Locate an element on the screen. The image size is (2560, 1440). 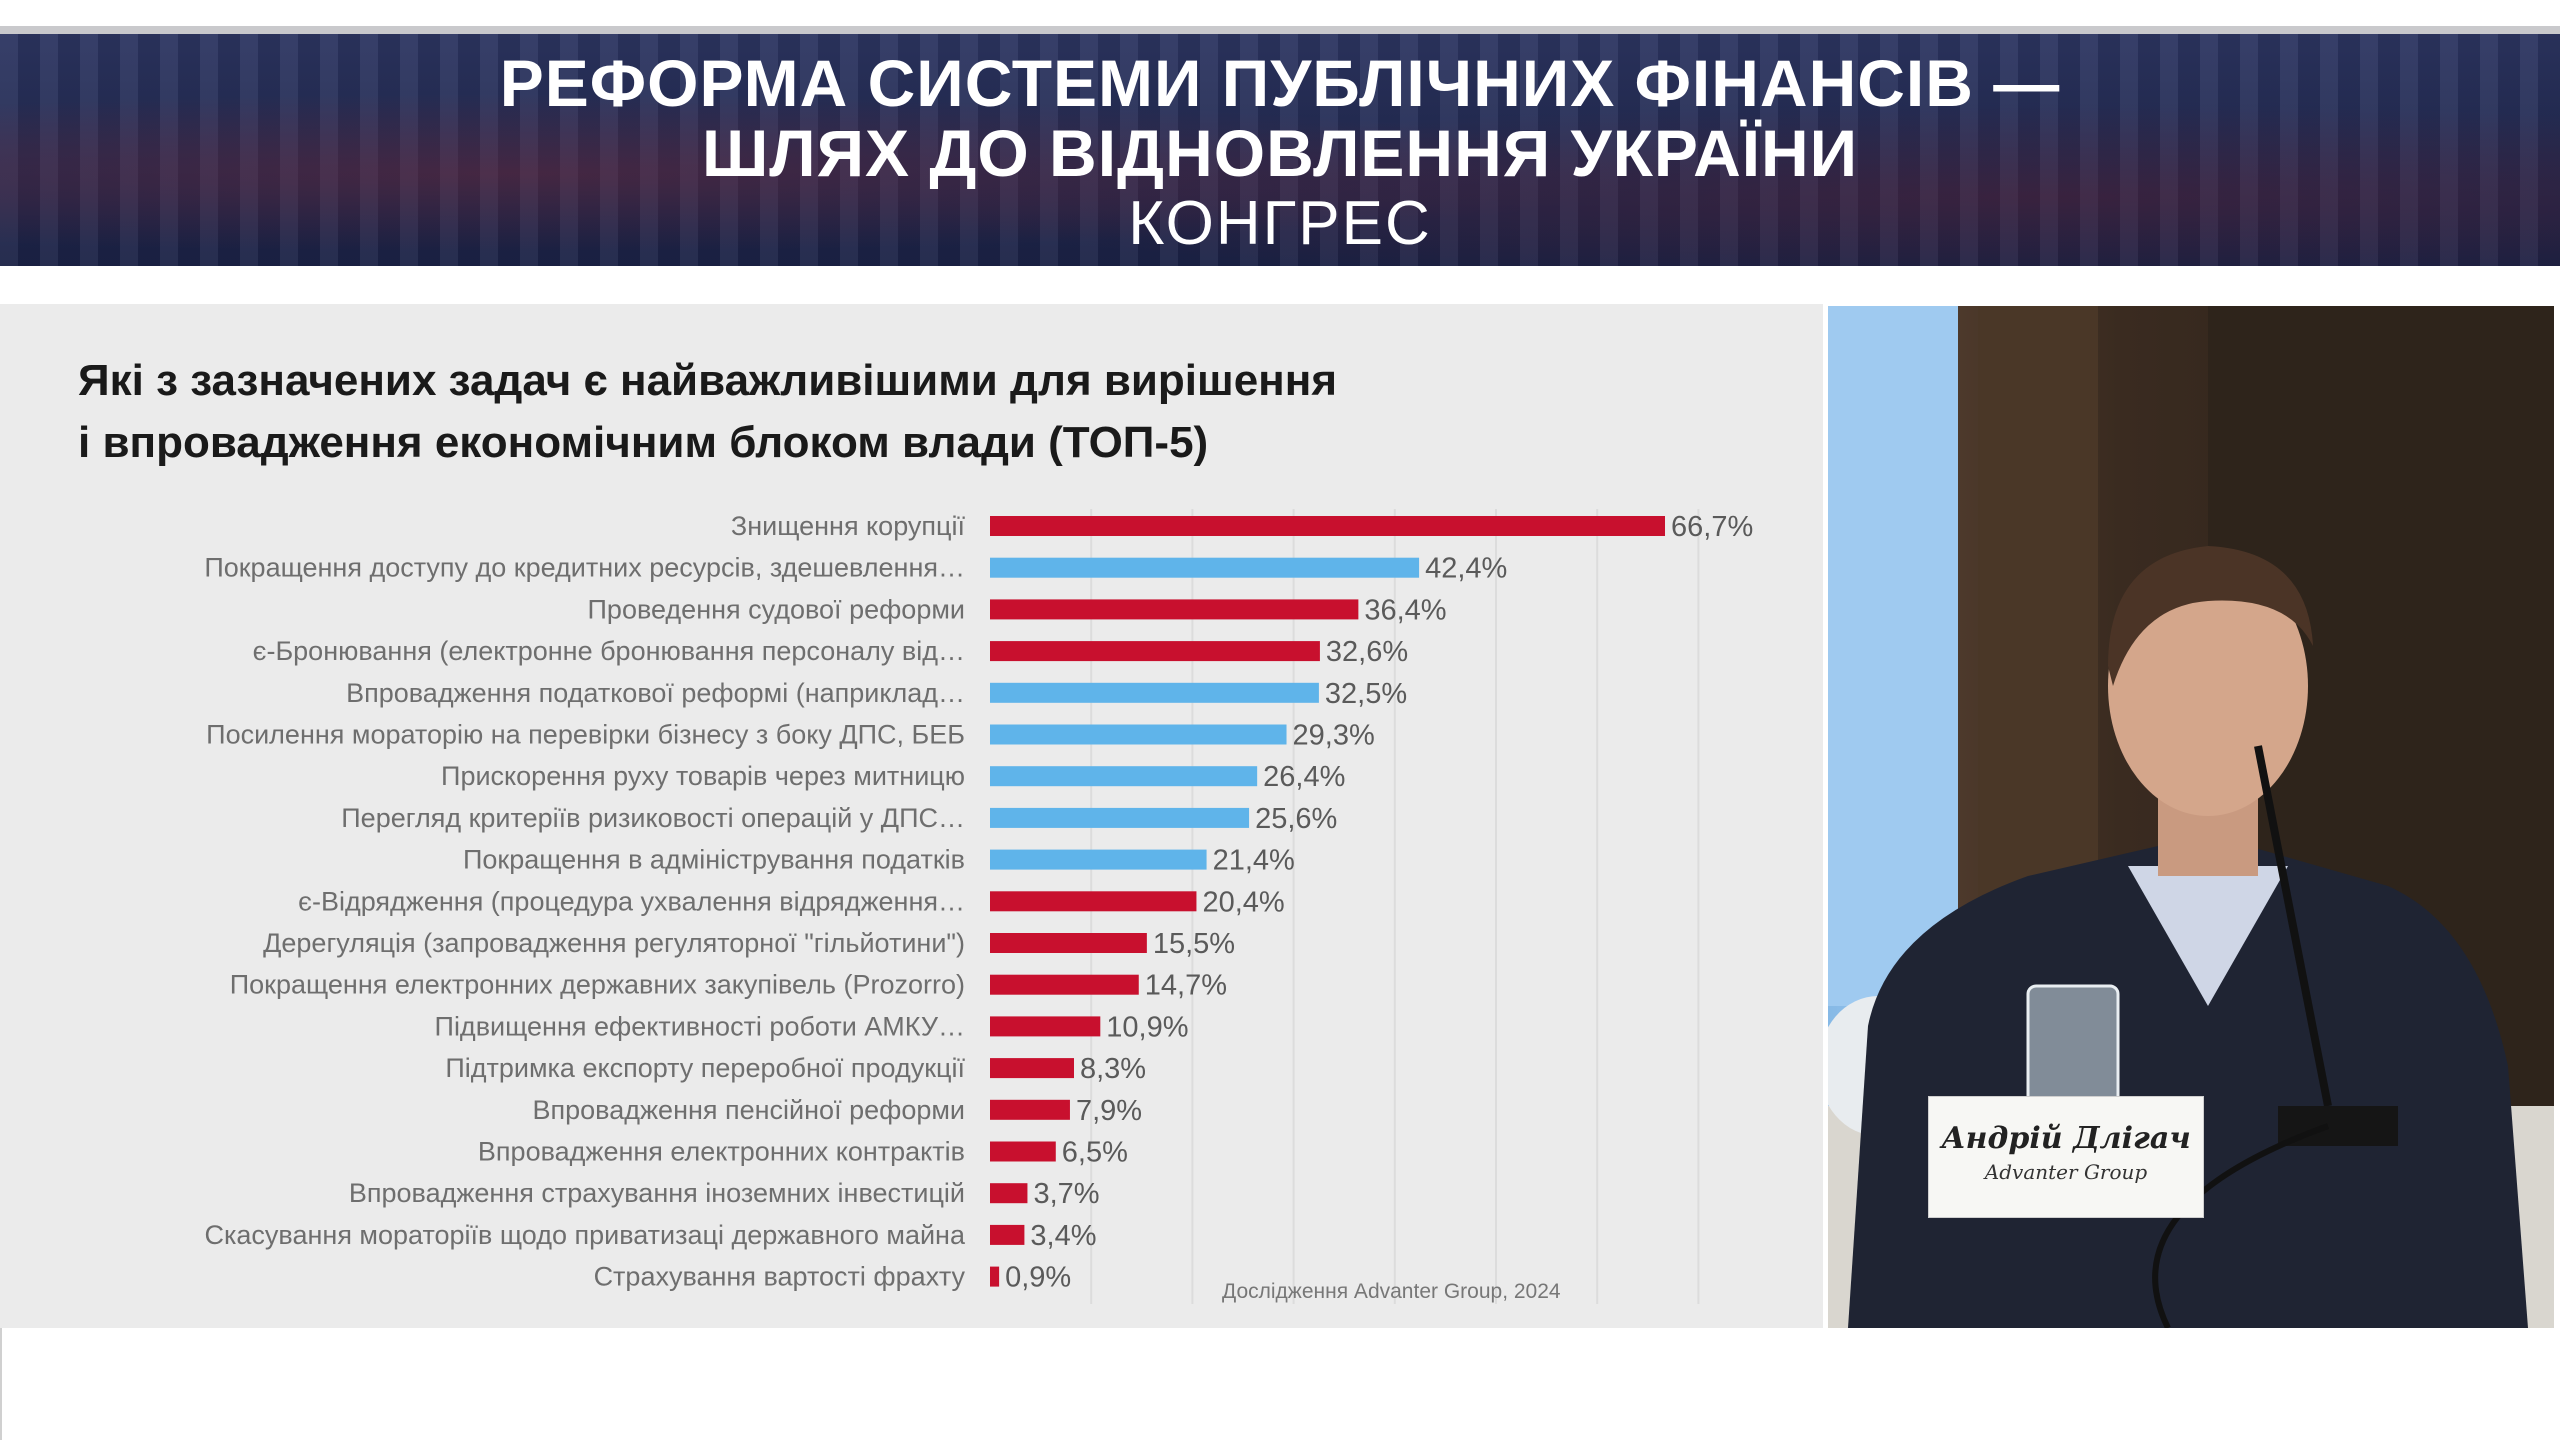
category-label: Прискорення руху товарів через митницю is located at coordinates (703, 776).